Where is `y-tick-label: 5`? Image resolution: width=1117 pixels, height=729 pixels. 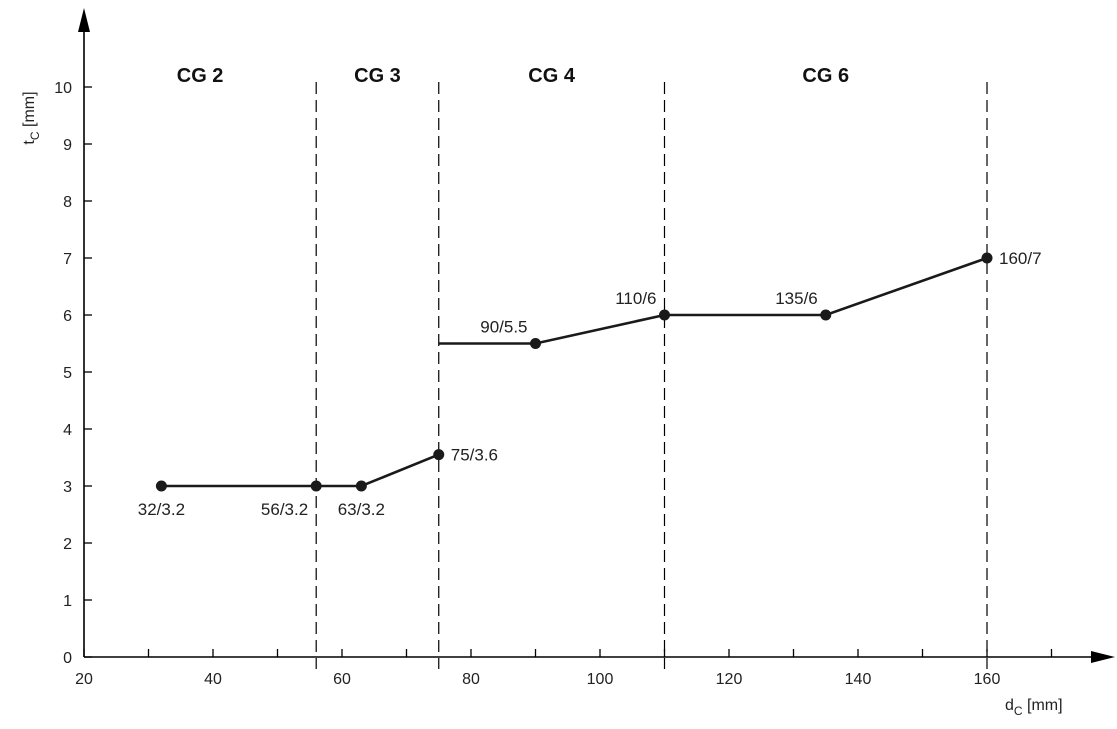 y-tick-label: 5 is located at coordinates (67, 373).